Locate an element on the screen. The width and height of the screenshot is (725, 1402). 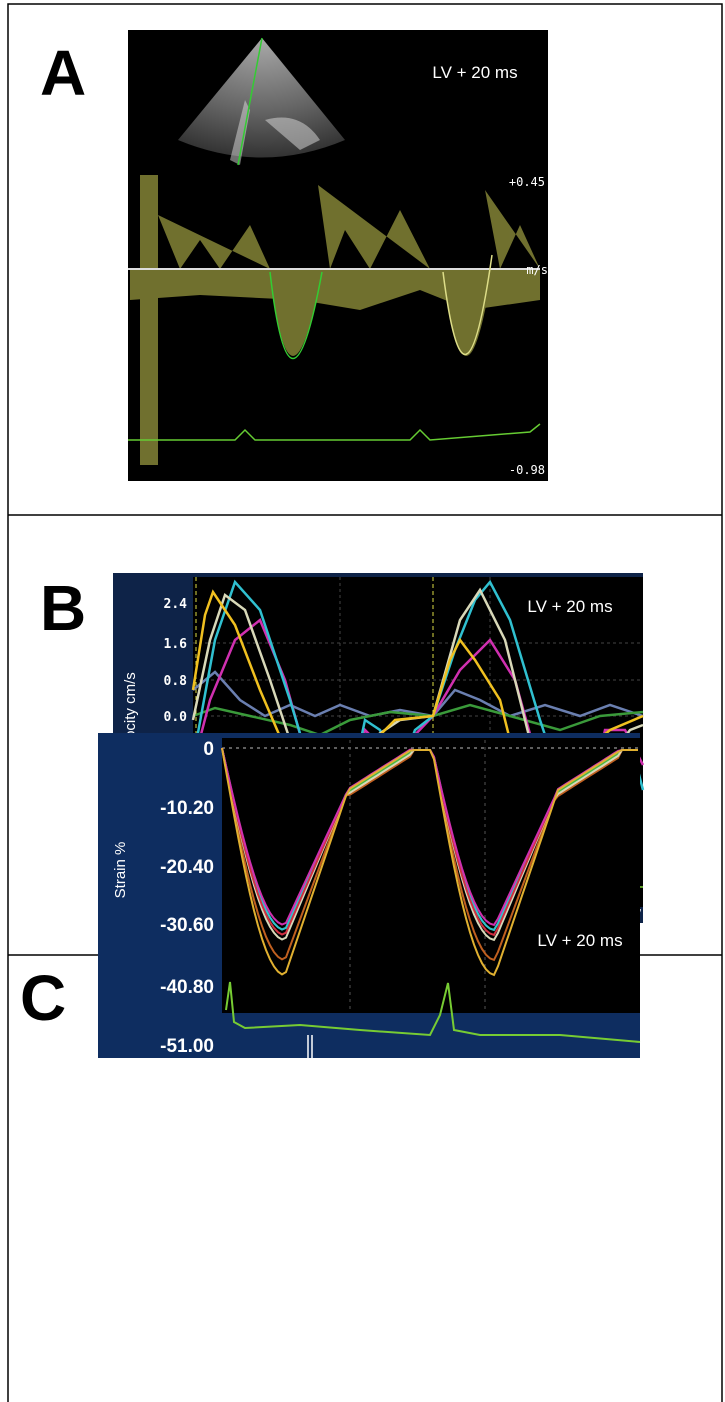
strain-curve is located at coordinates (429, 862).